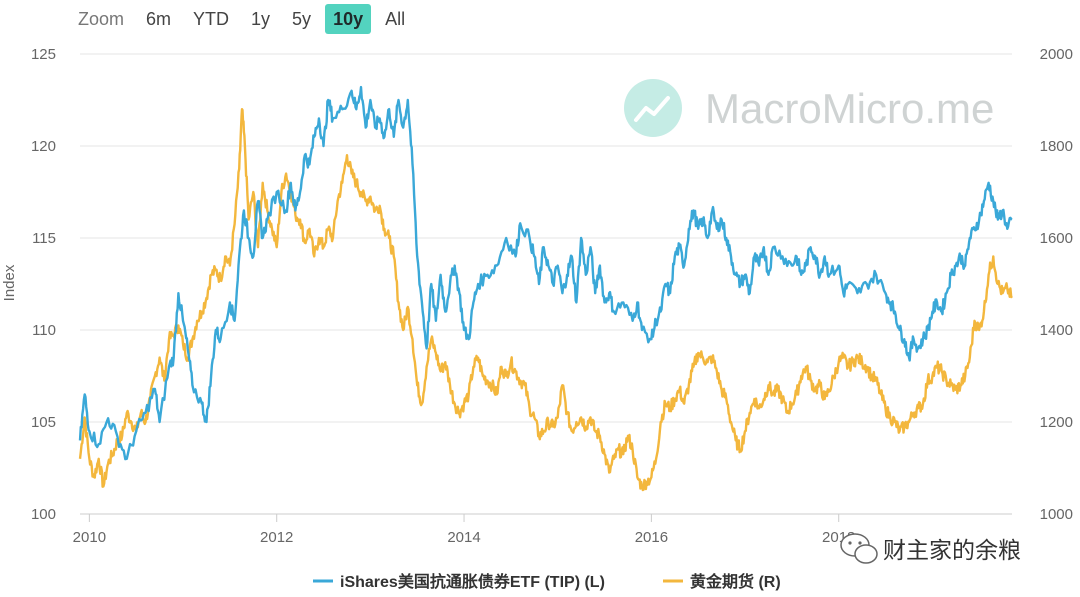  What do you see at coordinates (44, 330) in the screenshot?
I see `left-axis-tick-label: 110` at bounding box center [44, 330].